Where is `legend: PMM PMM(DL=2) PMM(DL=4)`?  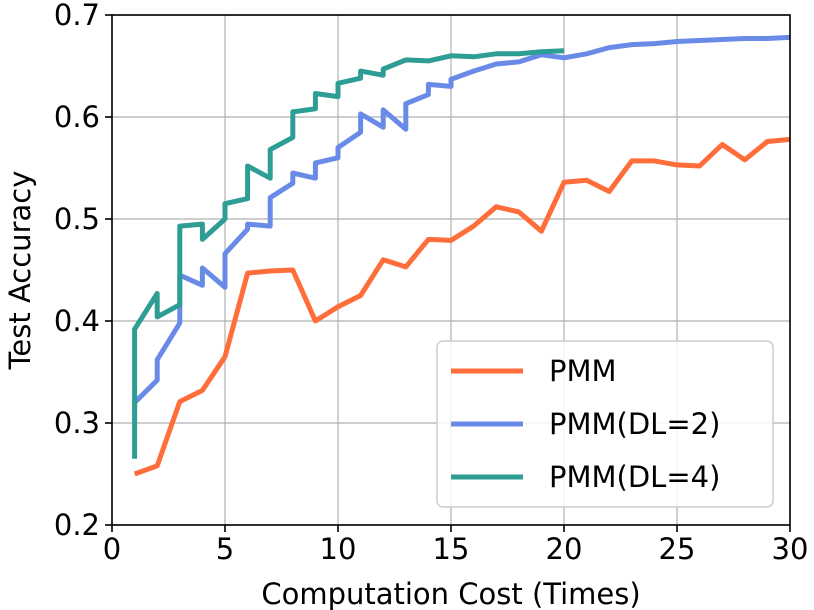
legend: PMM PMM(DL=2) PMM(DL=4) is located at coordinates (605, 424).